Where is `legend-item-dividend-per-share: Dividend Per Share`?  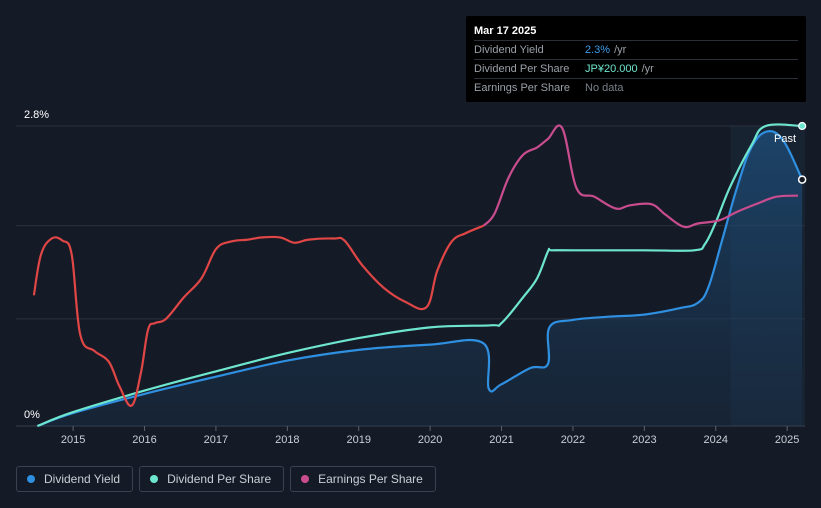 legend-item-dividend-per-share: Dividend Per Share is located at coordinates (212, 479).